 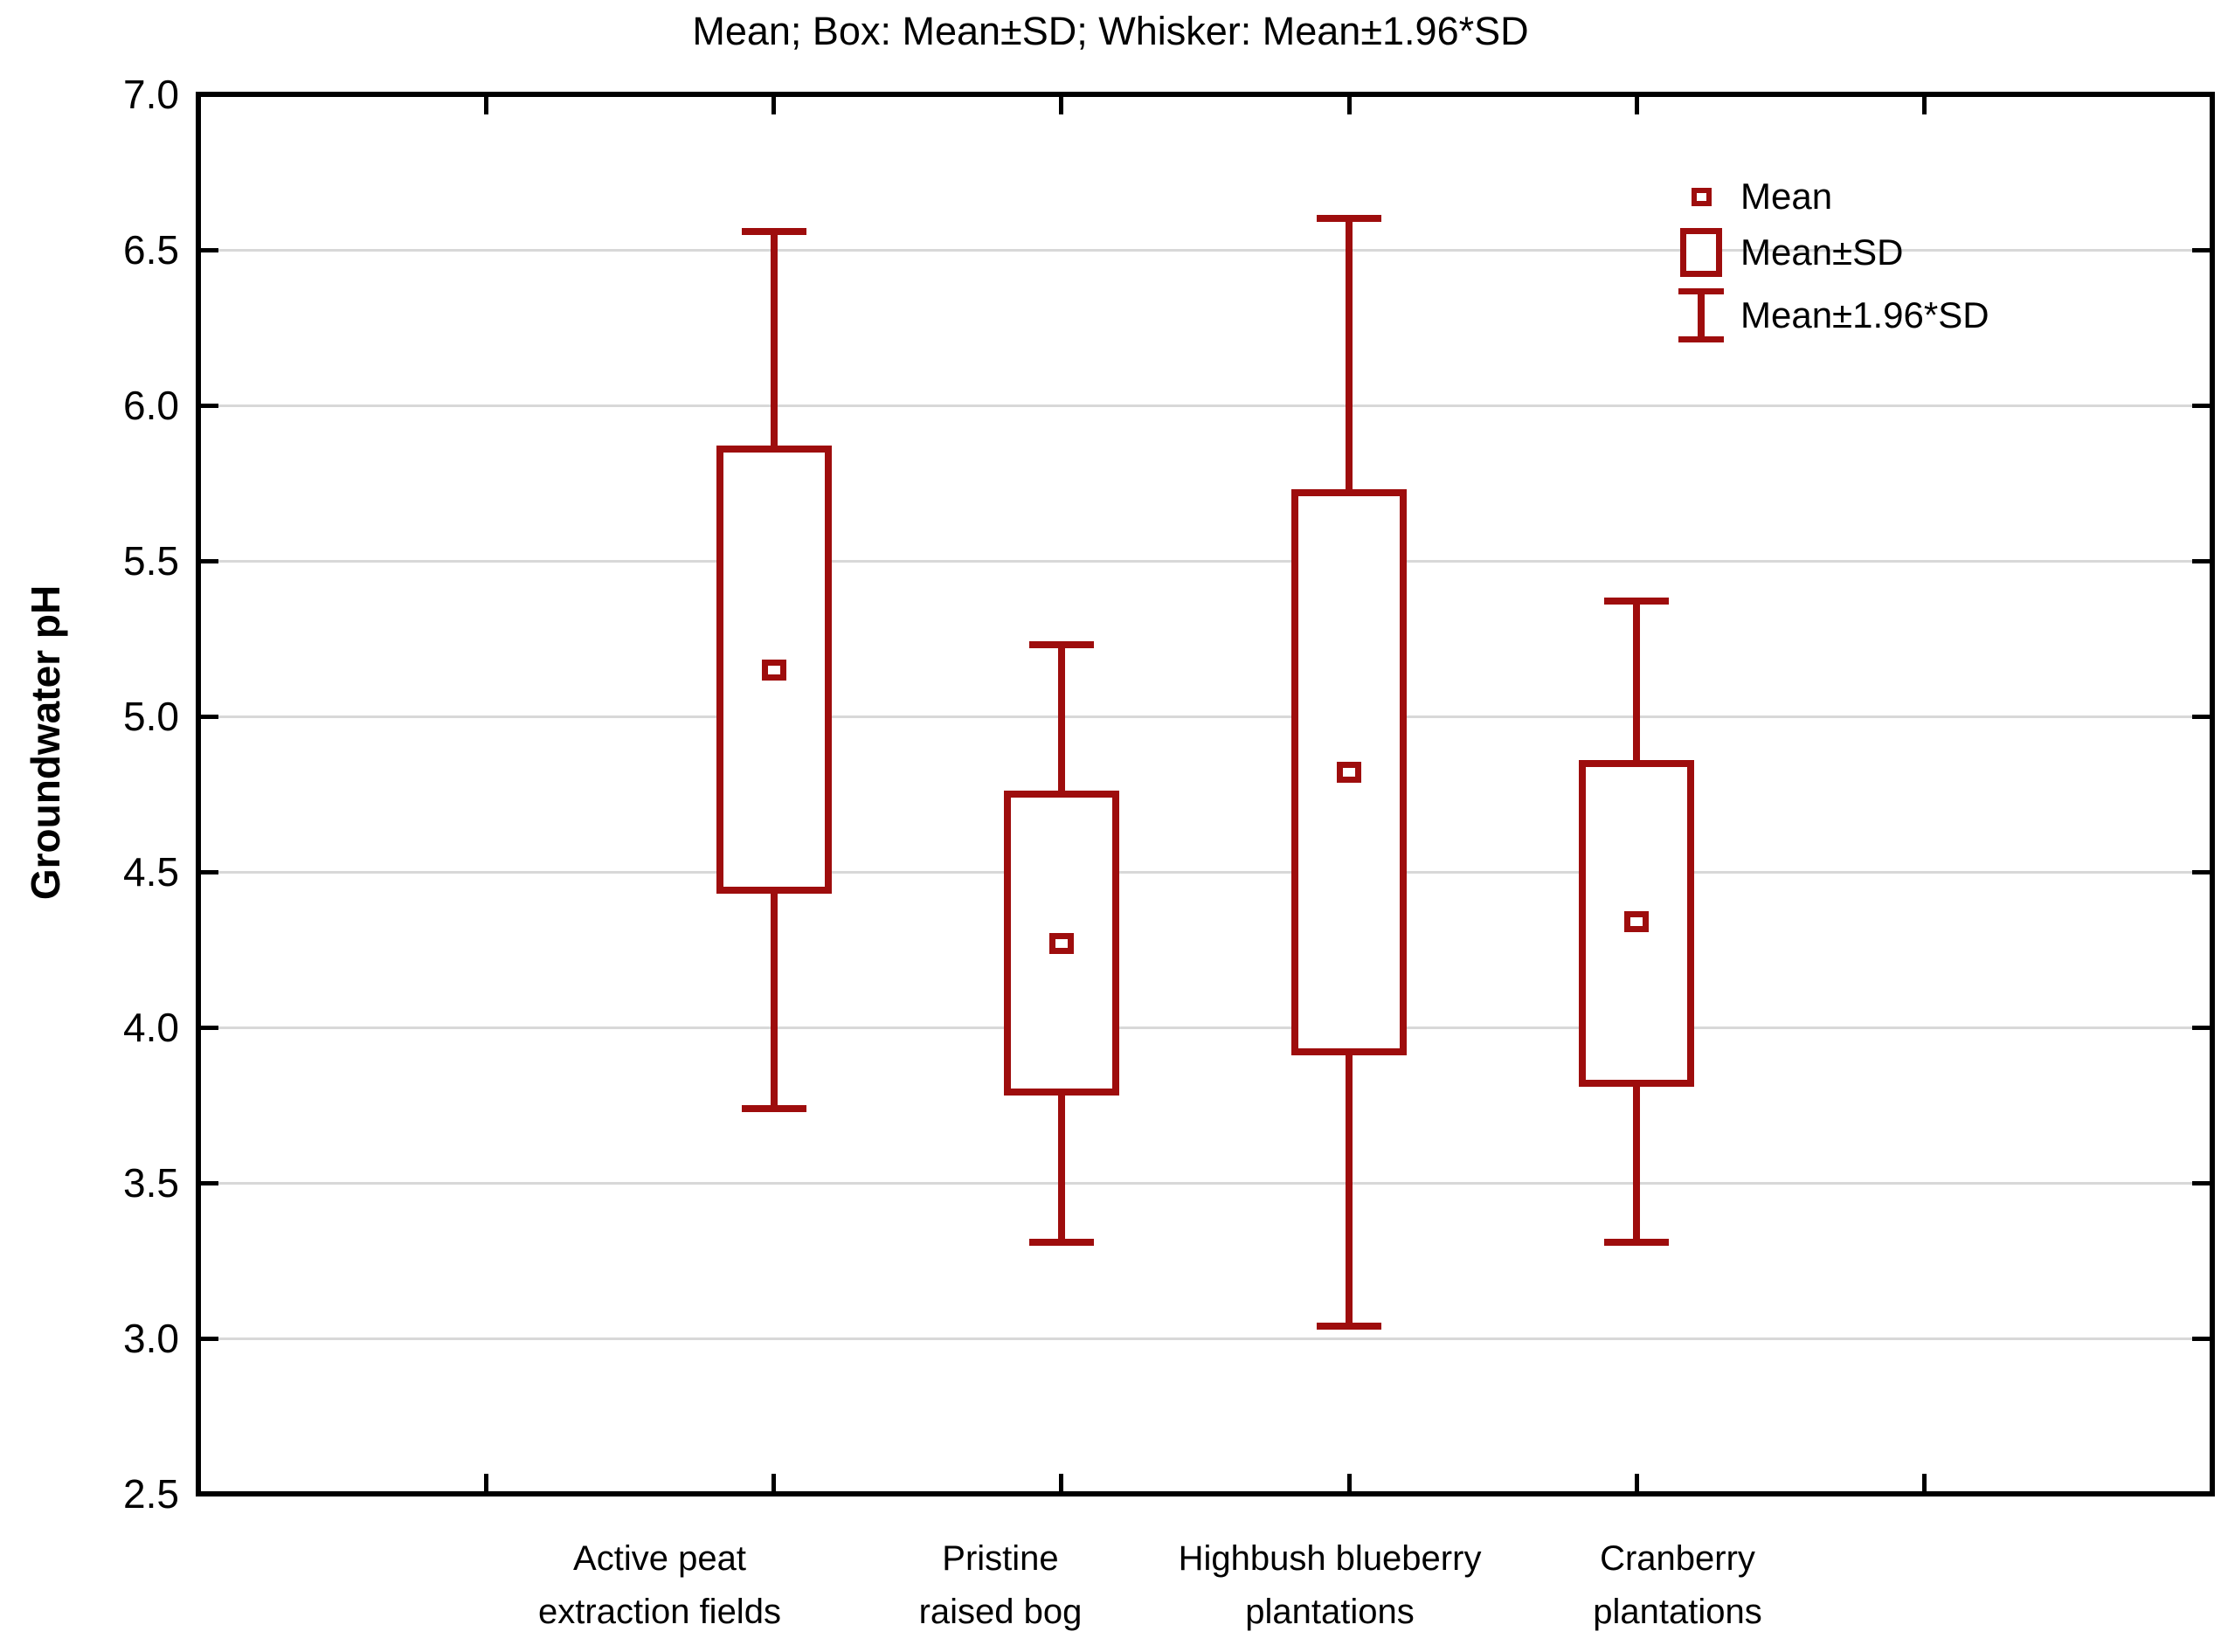 What do you see at coordinates (151, 1338) in the screenshot?
I see `y-tick-label: 3.0` at bounding box center [151, 1338].